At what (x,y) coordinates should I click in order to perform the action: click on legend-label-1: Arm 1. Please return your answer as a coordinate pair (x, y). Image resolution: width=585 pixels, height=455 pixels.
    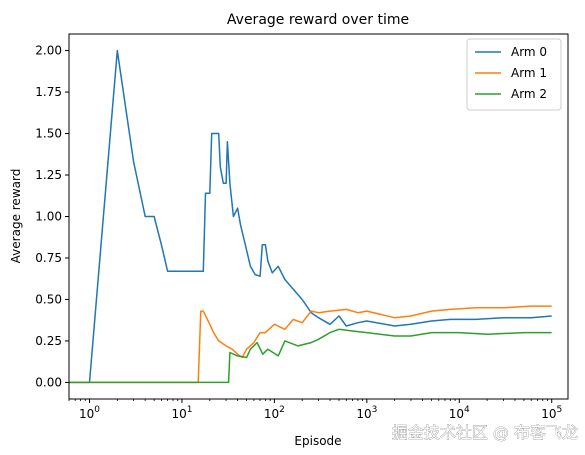
    Looking at the image, I should click on (529, 73).